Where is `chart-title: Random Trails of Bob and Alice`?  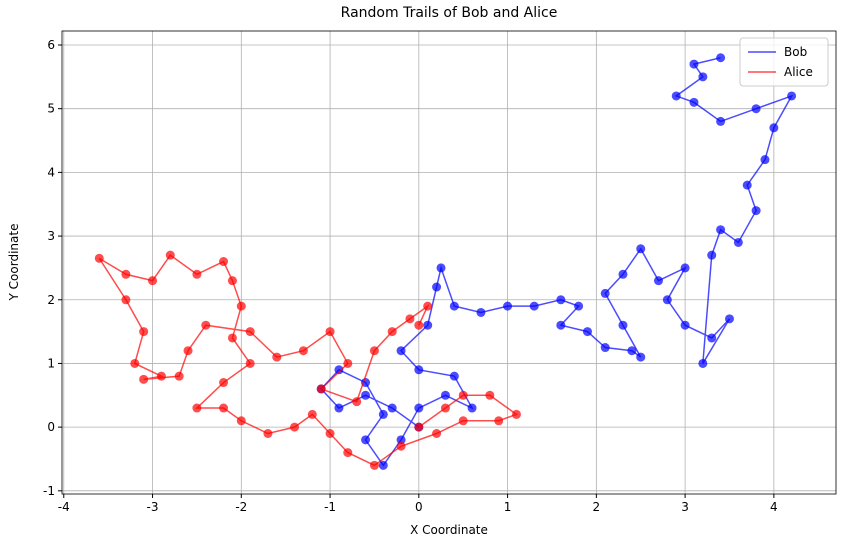
chart-title: Random Trails of Bob and Alice is located at coordinates (449, 13).